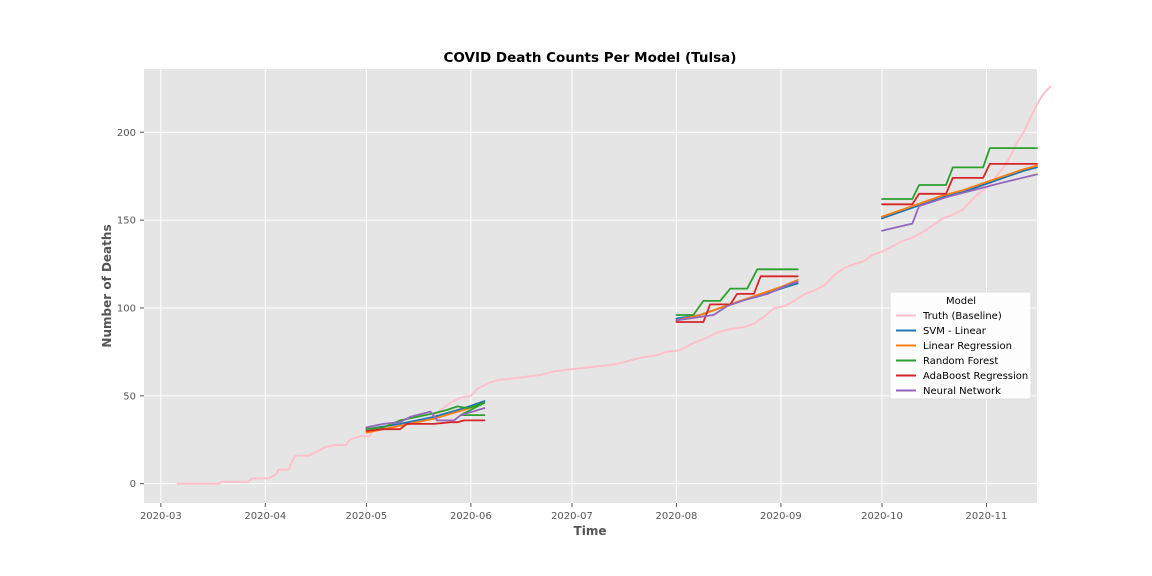 The height and width of the screenshot is (576, 1152). What do you see at coordinates (572, 516) in the screenshot?
I see `x-tick-label: 2020-07` at bounding box center [572, 516].